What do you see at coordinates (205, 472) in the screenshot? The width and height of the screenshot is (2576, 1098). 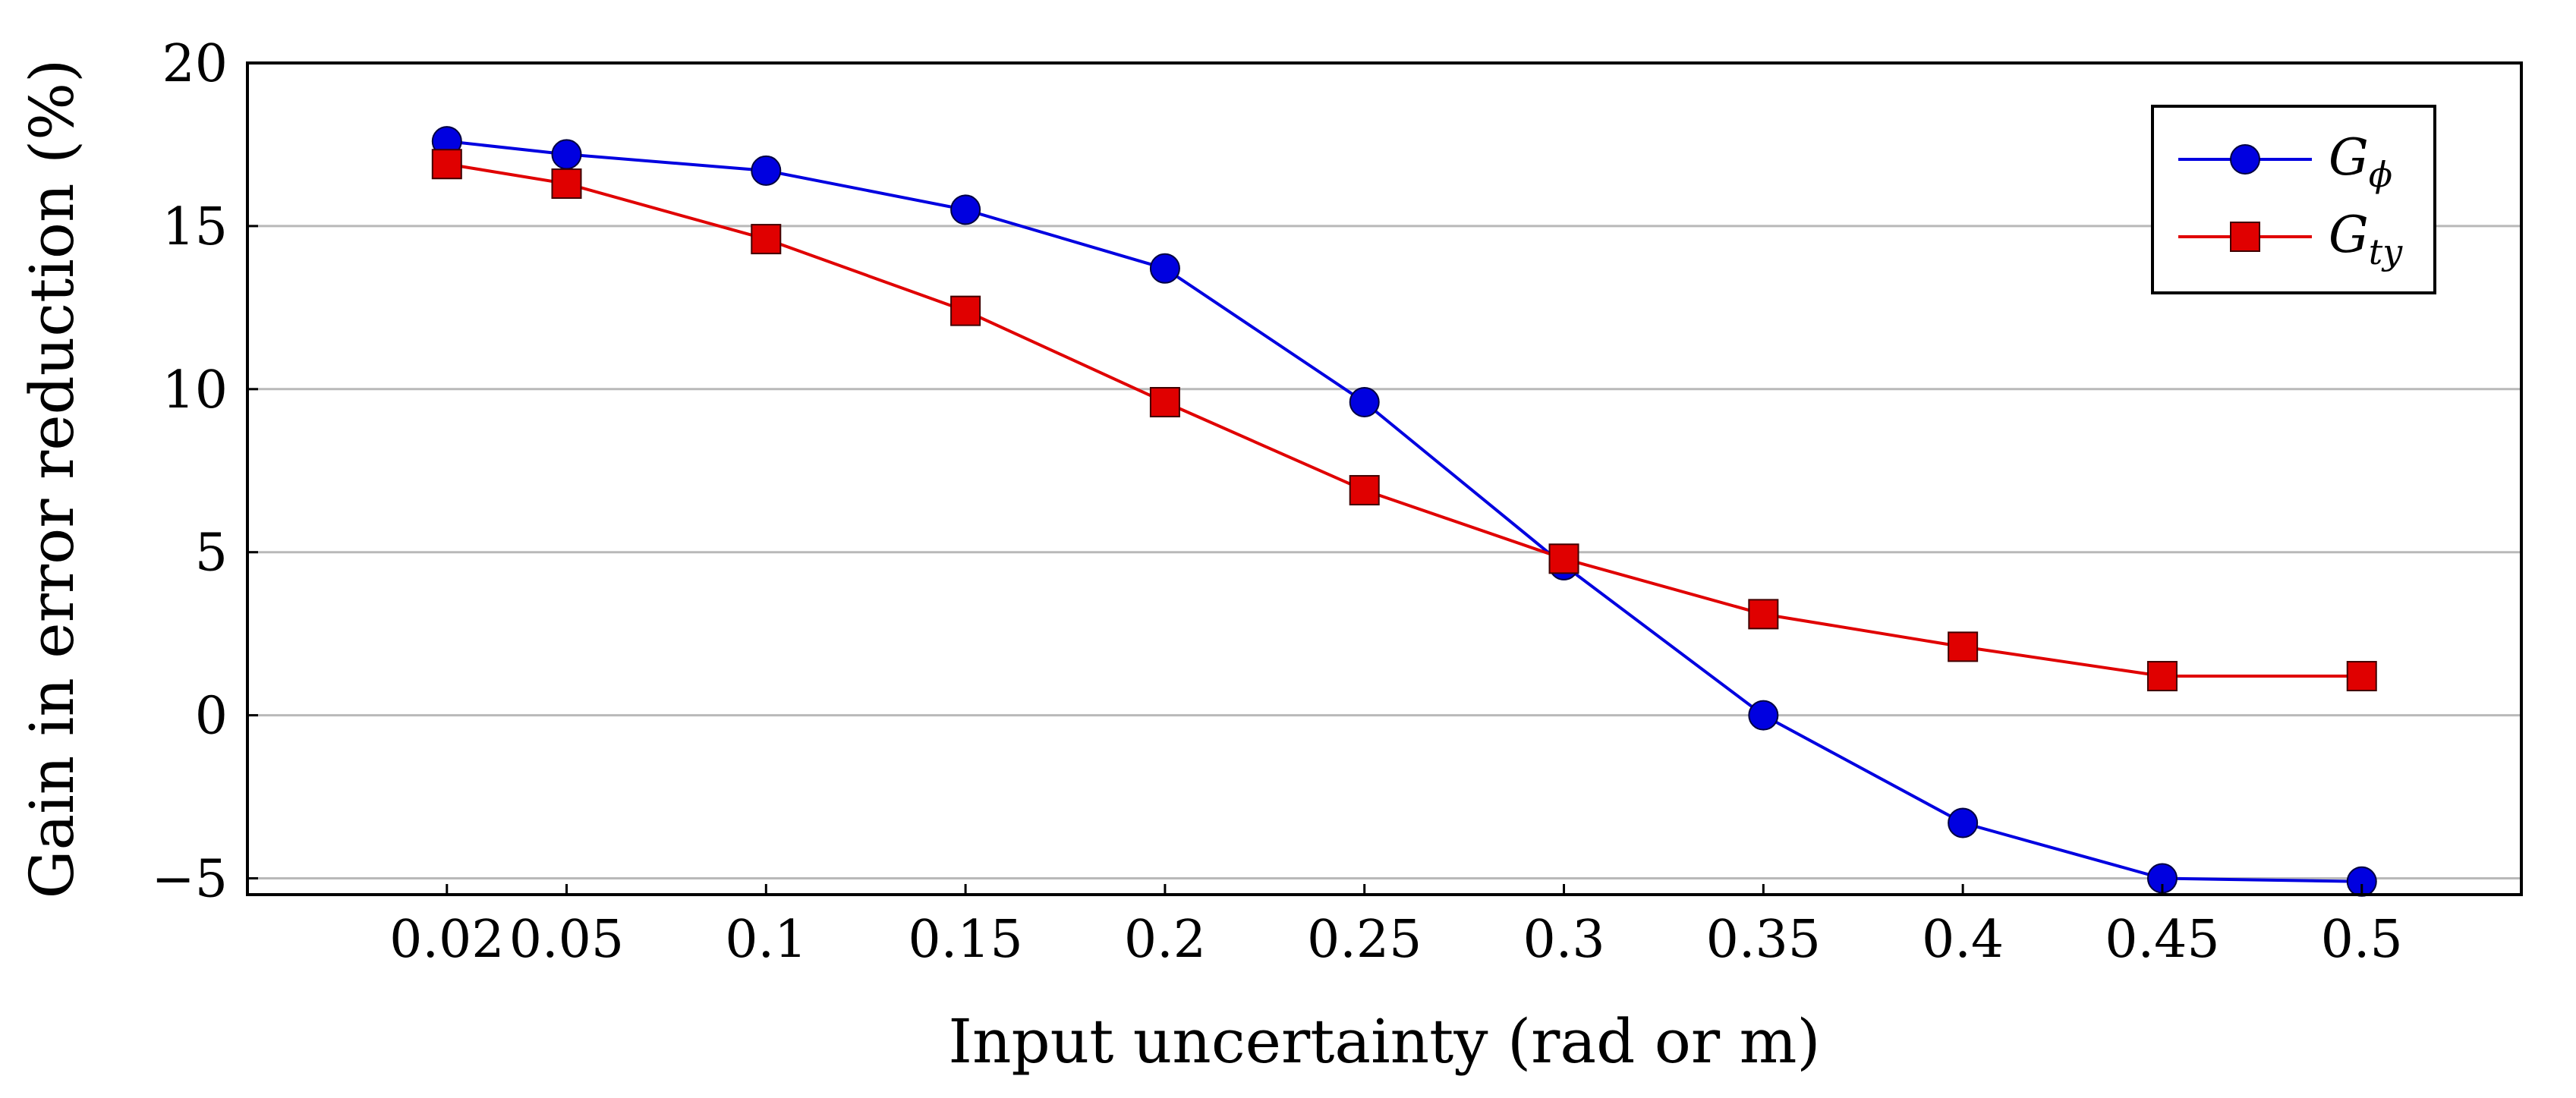 I see `y-axis-ticks: −5 0 5 10 15 20` at bounding box center [205, 472].